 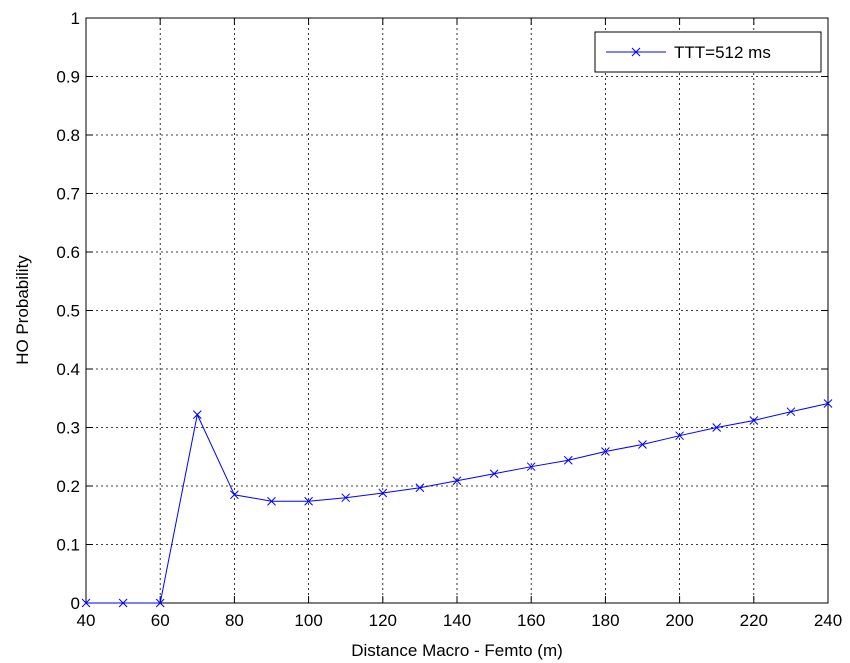 What do you see at coordinates (457, 620) in the screenshot?
I see `x-tick-label: 140` at bounding box center [457, 620].